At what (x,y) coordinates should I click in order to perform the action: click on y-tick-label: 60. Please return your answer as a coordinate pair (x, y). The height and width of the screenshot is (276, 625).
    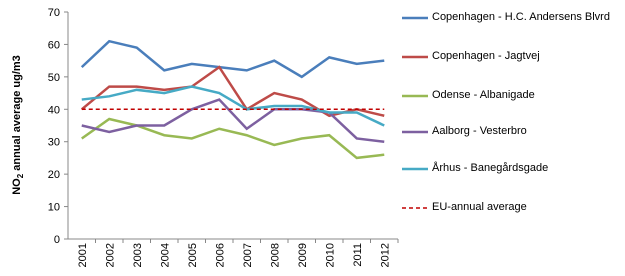
    Looking at the image, I should click on (54, 45).